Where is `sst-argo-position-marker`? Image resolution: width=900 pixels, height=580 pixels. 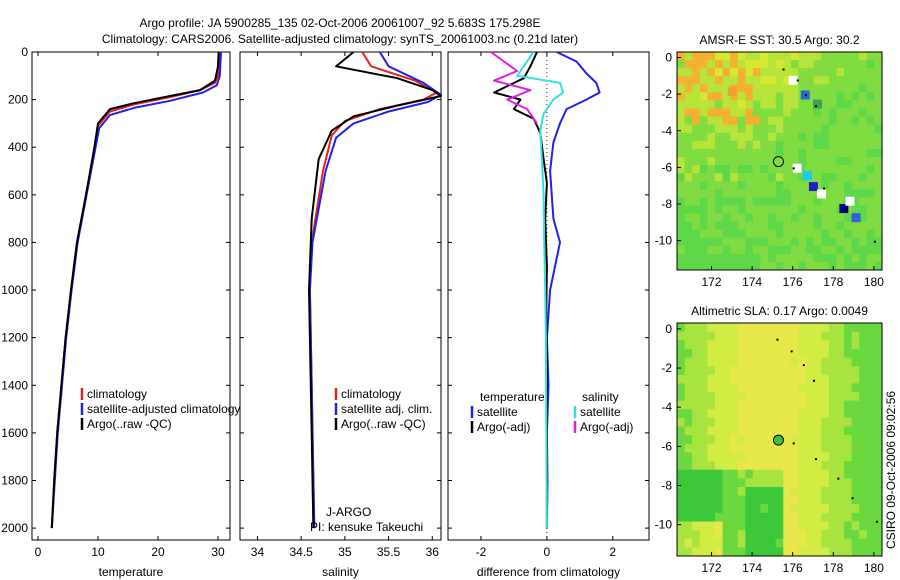 sst-argo-position-marker is located at coordinates (778, 162).